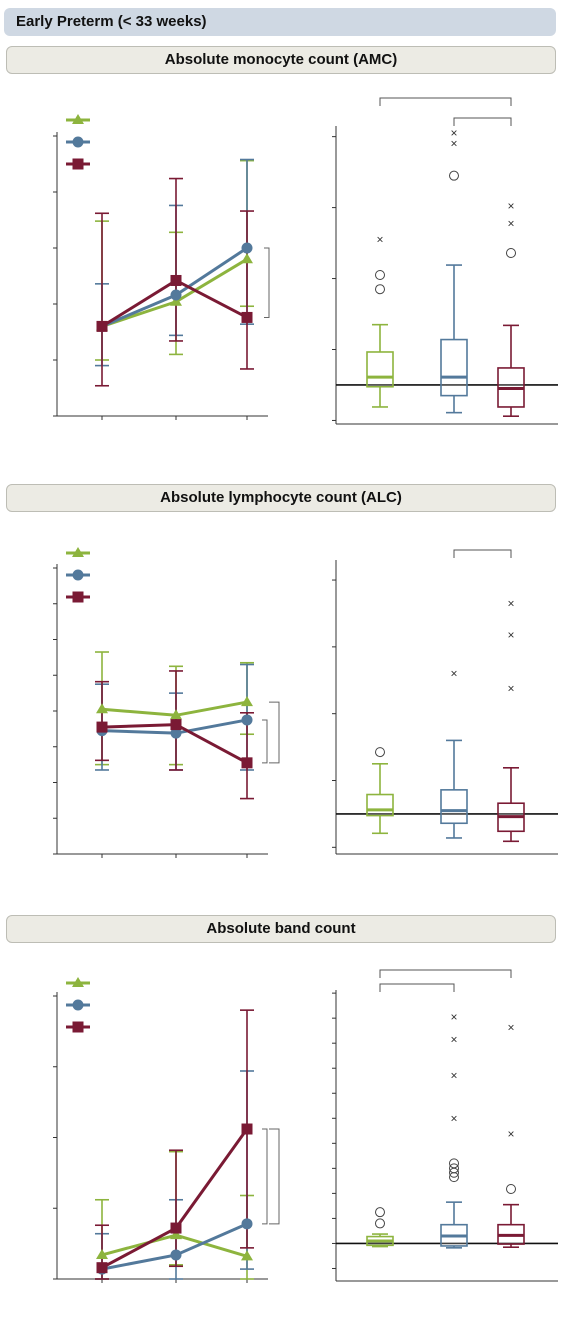 This screenshot has height=1339, width=563. Describe the element at coordinates (161, 267) in the screenshot. I see `panel-a-line-chart` at that location.